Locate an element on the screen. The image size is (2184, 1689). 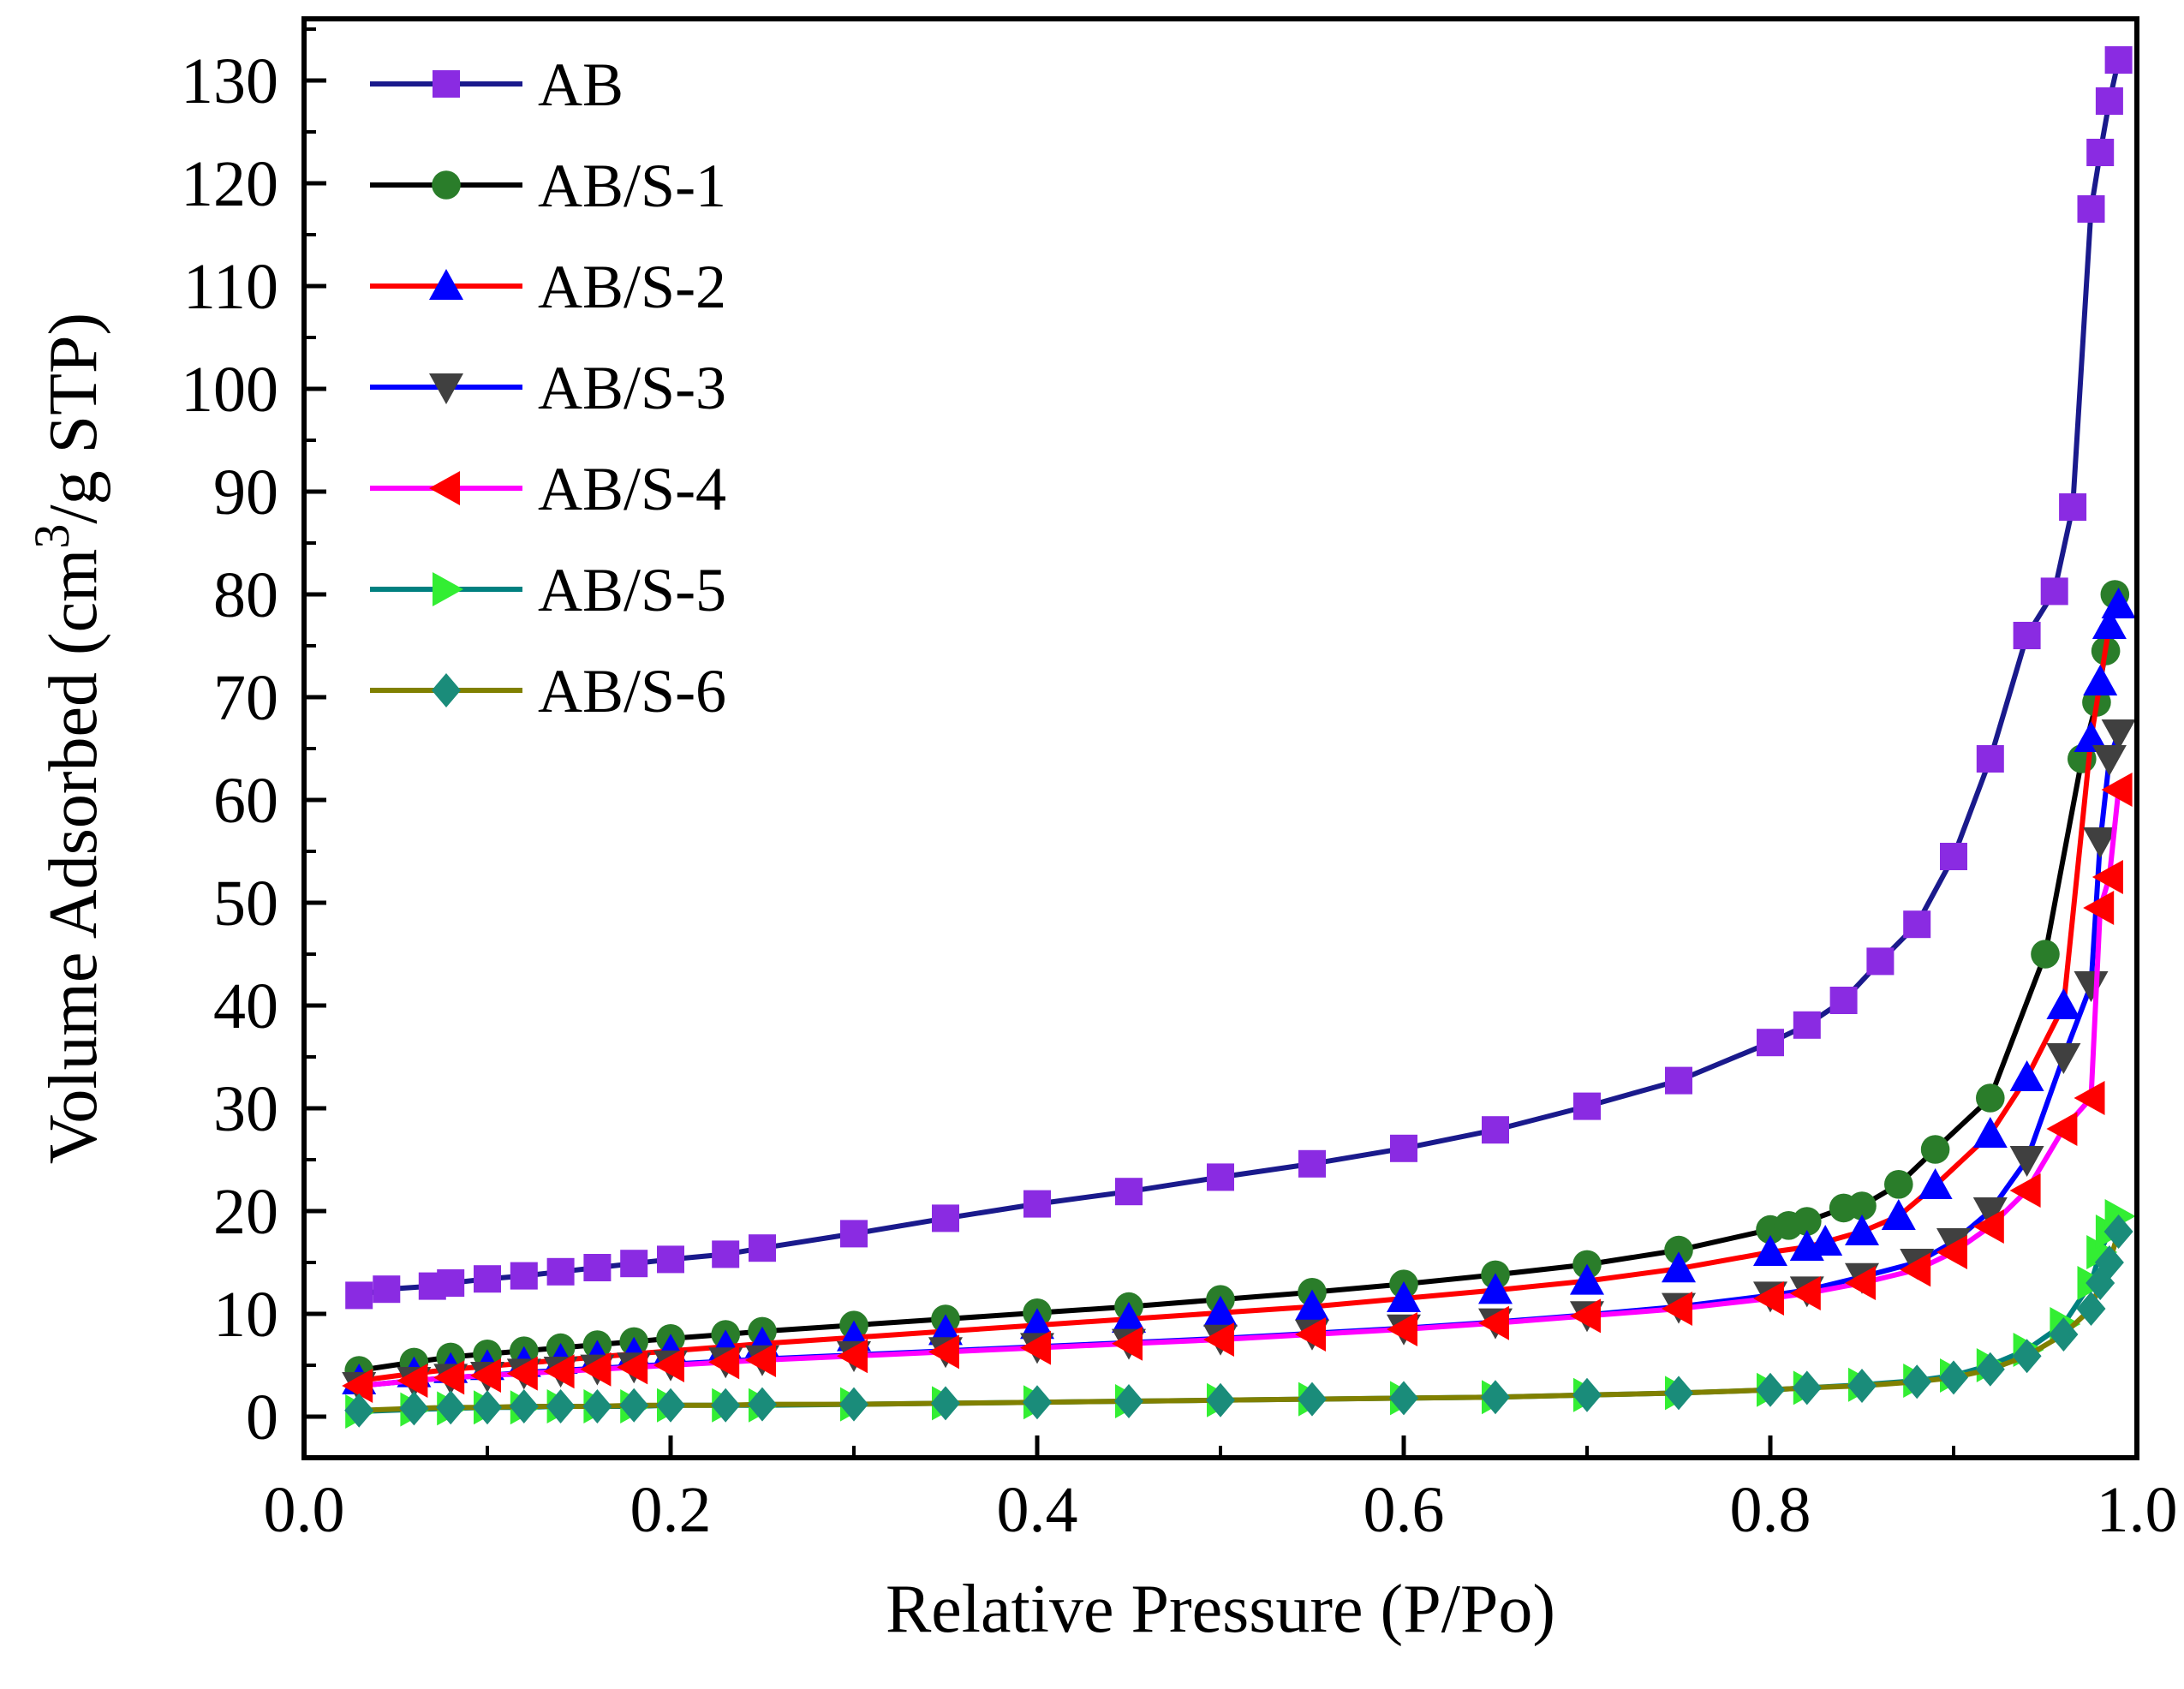
y-tick-label: 130 is located at coordinates (229, 81).